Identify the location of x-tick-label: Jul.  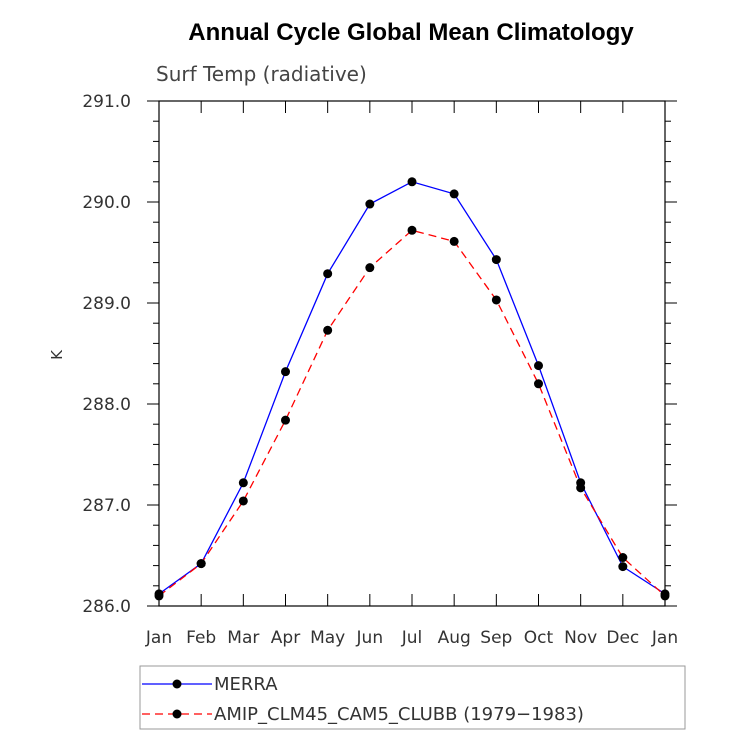
(412, 638).